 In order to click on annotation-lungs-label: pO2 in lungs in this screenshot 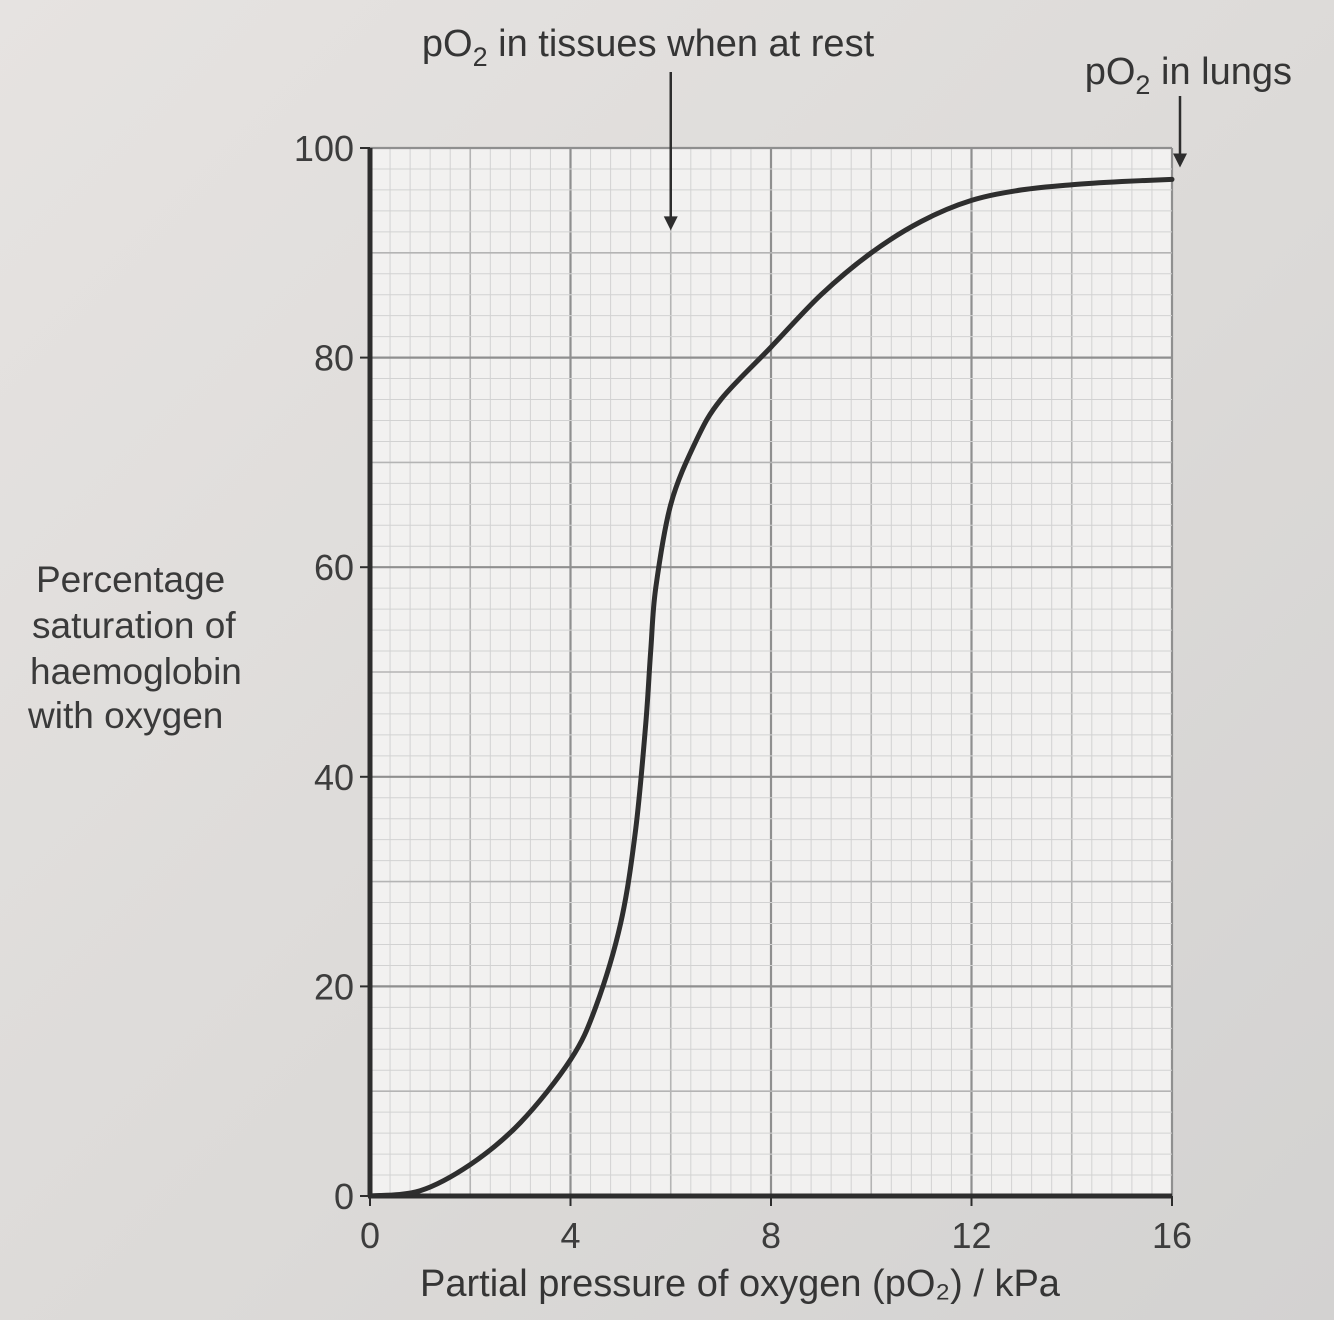, I will do `click(1188, 75)`.